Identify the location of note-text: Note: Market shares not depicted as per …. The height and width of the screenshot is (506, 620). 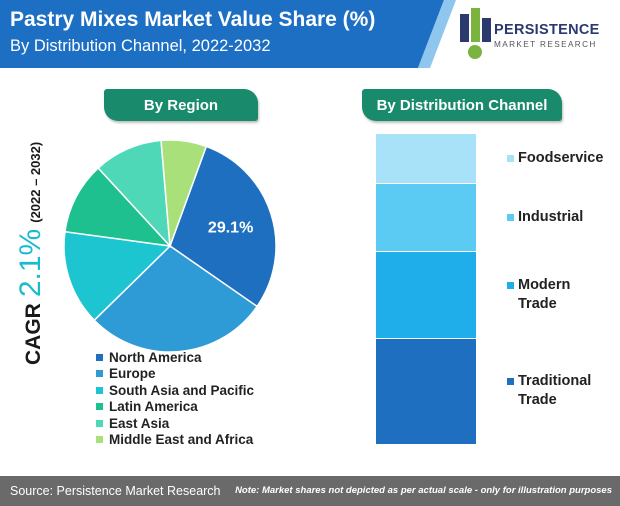
(423, 490).